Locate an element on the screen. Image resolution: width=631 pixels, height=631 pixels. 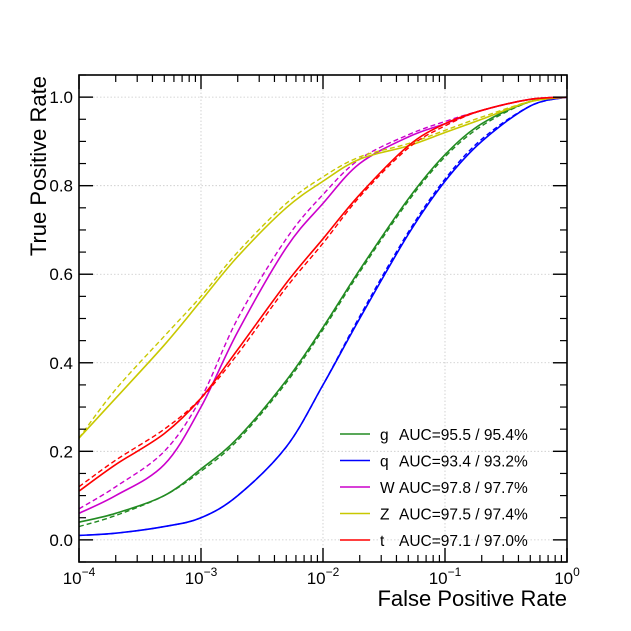
x-tick-label: 10⁰ is located at coordinates (567, 576).